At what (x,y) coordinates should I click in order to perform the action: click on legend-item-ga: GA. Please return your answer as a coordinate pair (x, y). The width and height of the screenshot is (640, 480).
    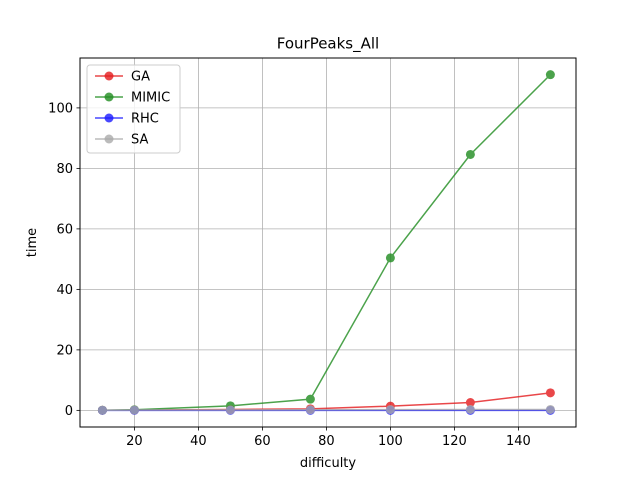
    Looking at the image, I should click on (122, 77).